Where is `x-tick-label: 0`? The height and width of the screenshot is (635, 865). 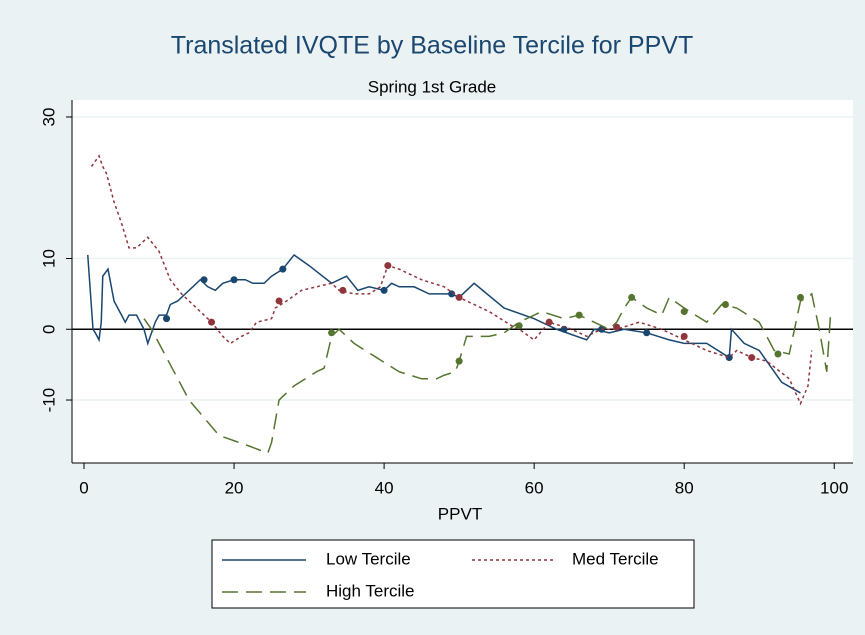
x-tick-label: 0 is located at coordinates (83, 487).